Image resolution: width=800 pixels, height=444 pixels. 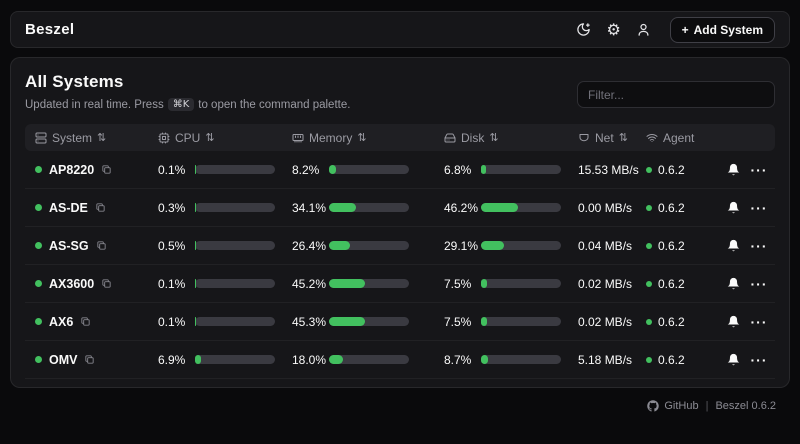 What do you see at coordinates (511, 284) in the screenshot?
I see `disk-cell: 7.5%` at bounding box center [511, 284].